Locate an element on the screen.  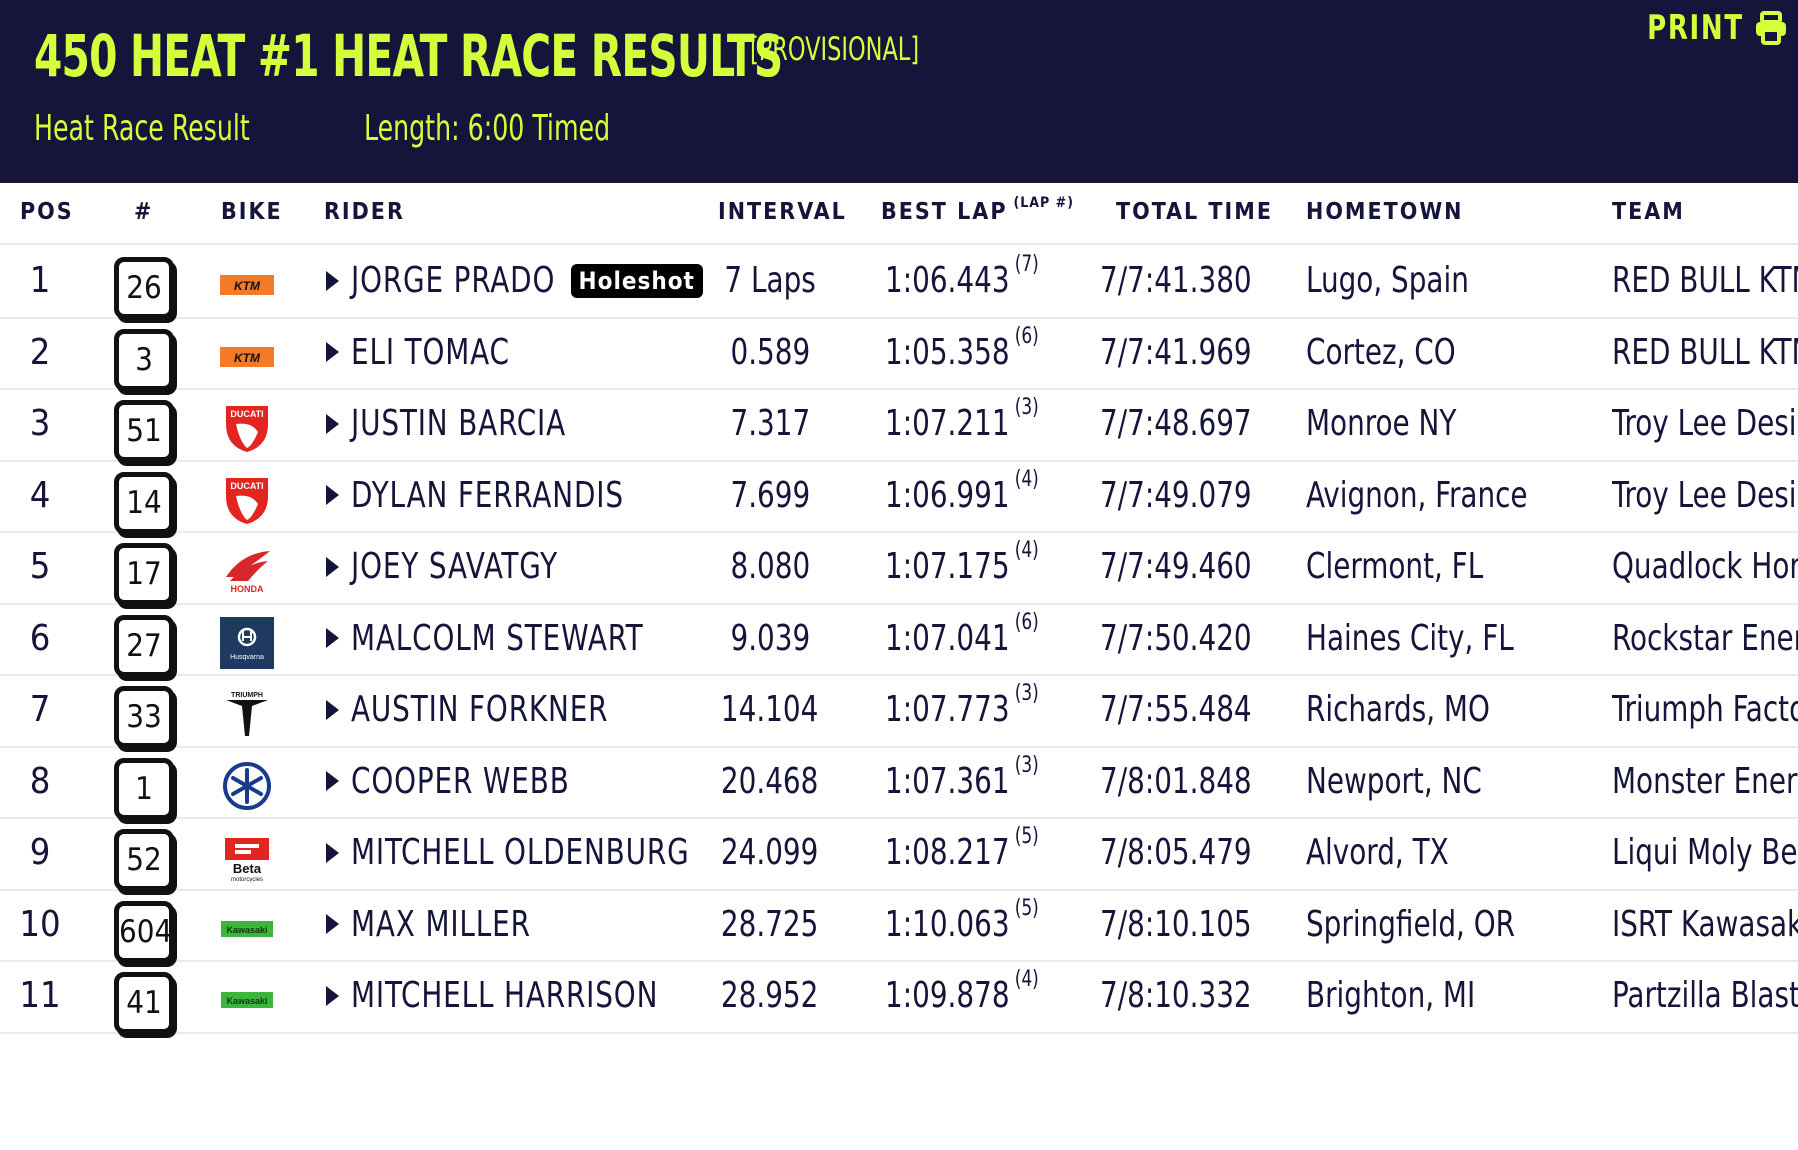
rider-link: COOPER WEBB is located at coordinates (465, 782).